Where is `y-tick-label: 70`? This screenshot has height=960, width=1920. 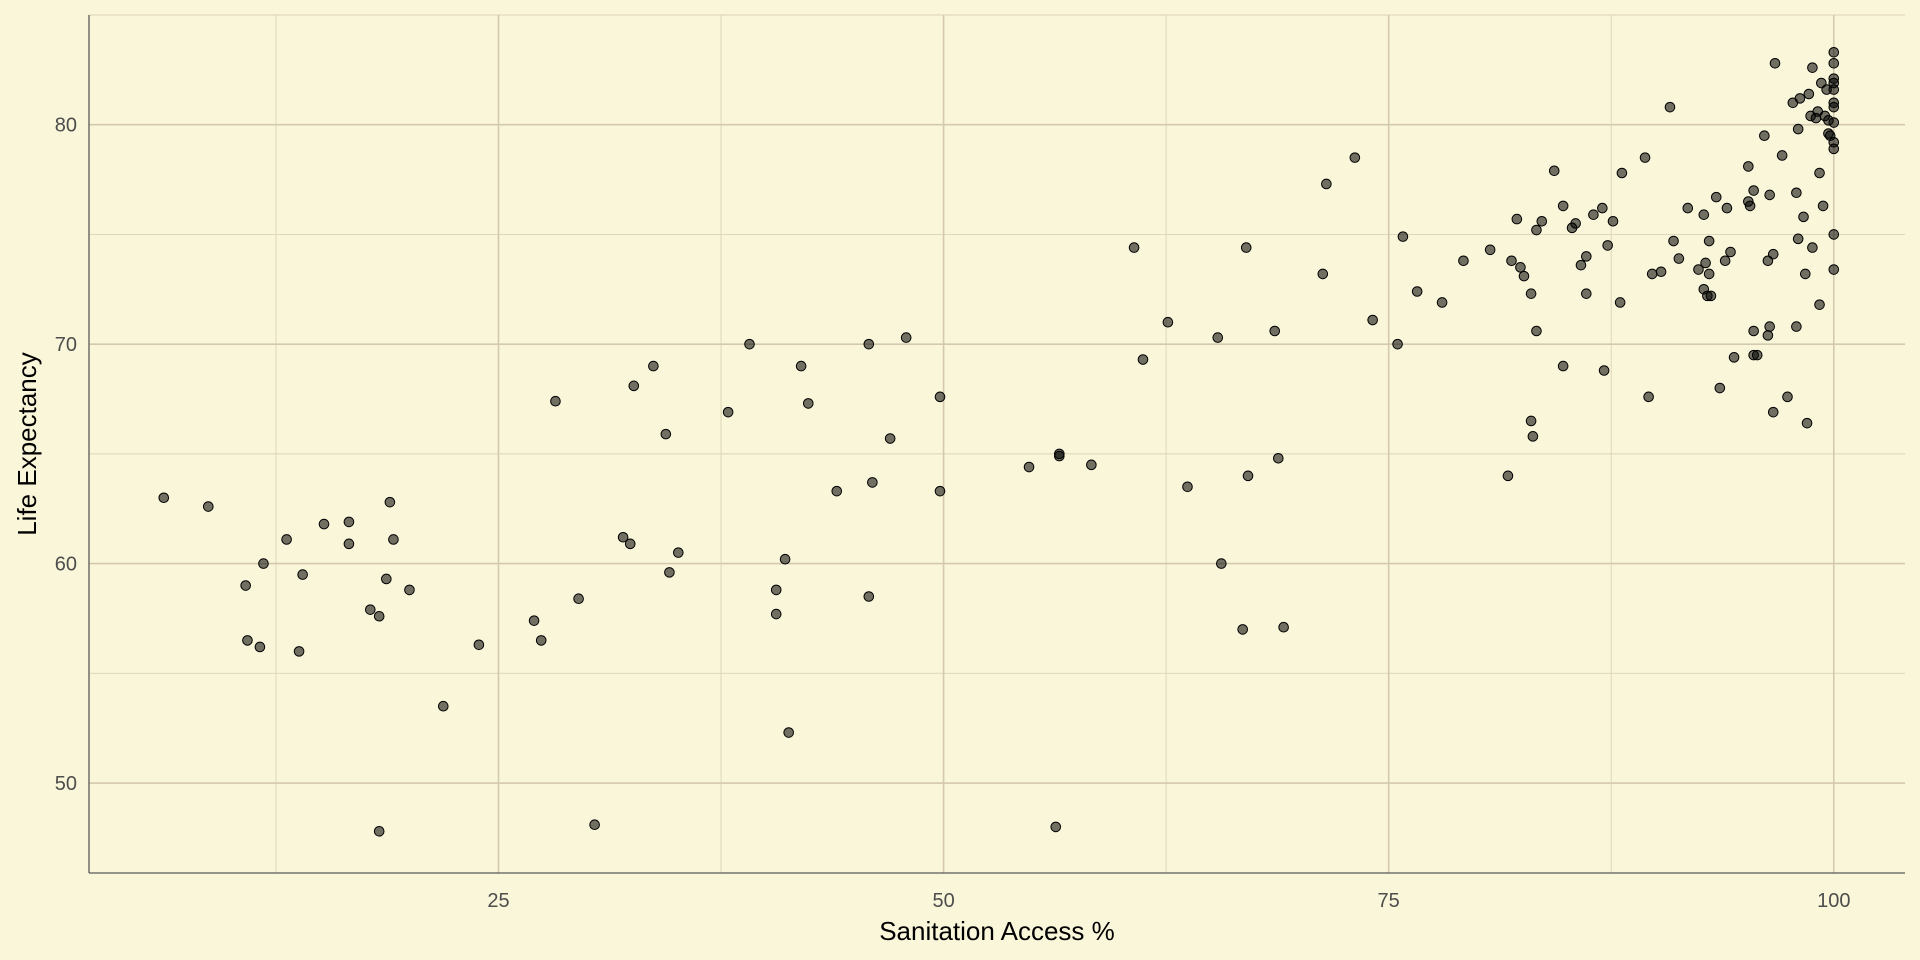 y-tick-label: 70 is located at coordinates (66, 345).